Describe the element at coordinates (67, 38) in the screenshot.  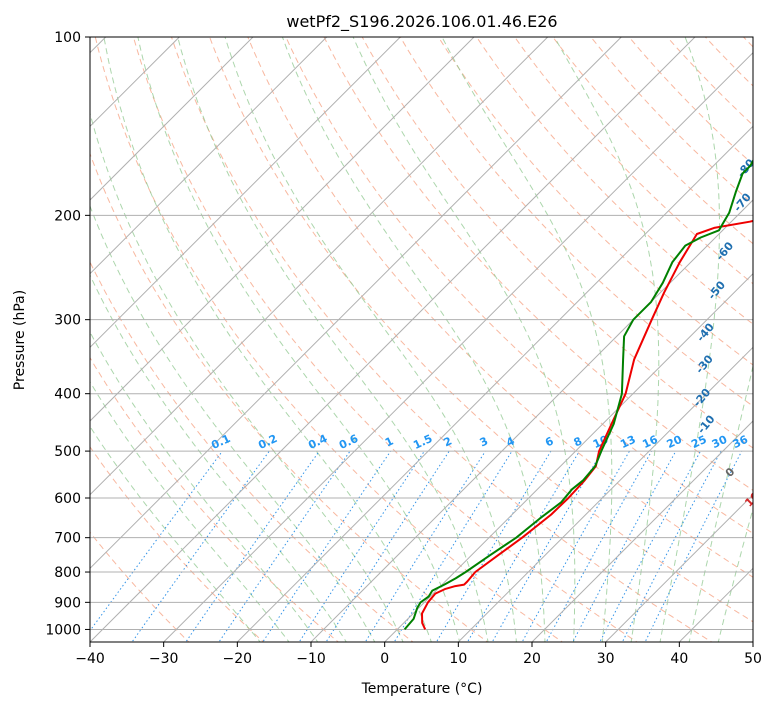
I see `y-tick-label: 100` at that location.